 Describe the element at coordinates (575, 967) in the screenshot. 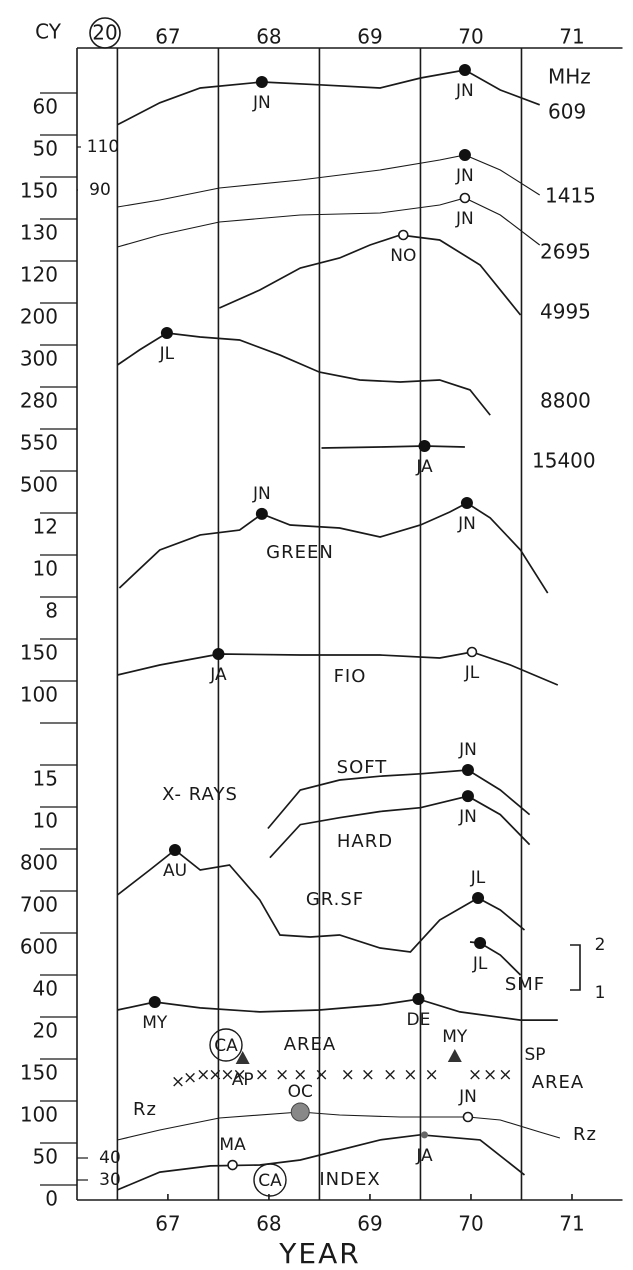

I see `smf-bracket` at that location.